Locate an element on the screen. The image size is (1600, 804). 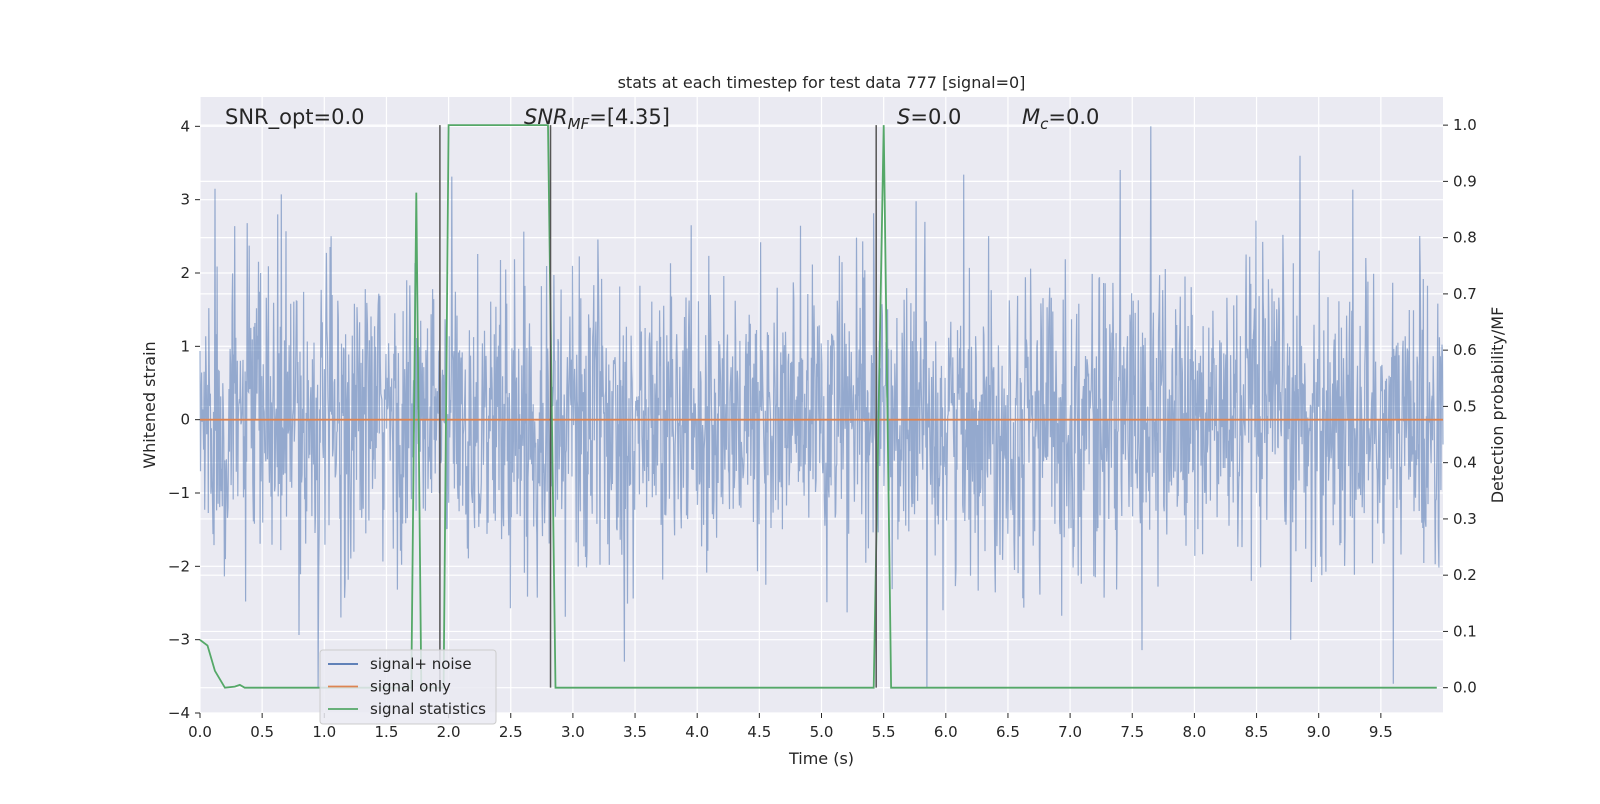
annotation-snr-mf: SNRMF=[4.35] is located at coordinates (597, 119).